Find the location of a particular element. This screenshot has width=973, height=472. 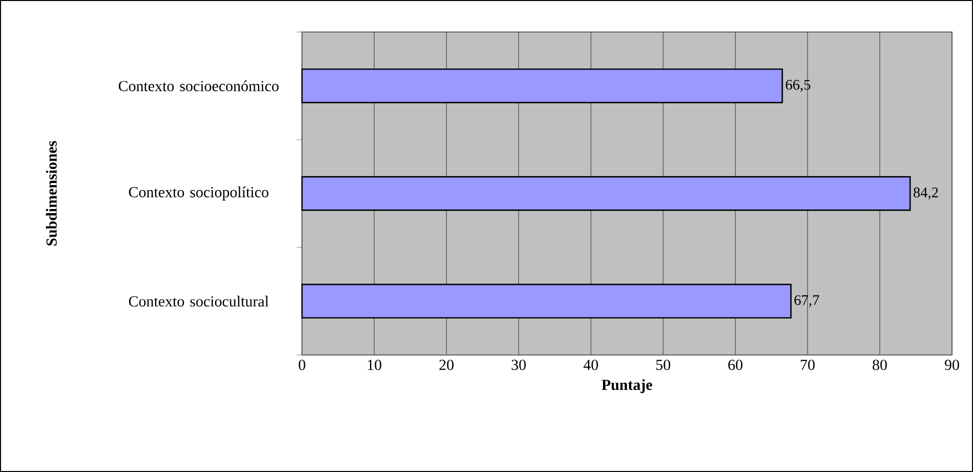

y-tick-label: Contexto sociocultural is located at coordinates (198, 301).